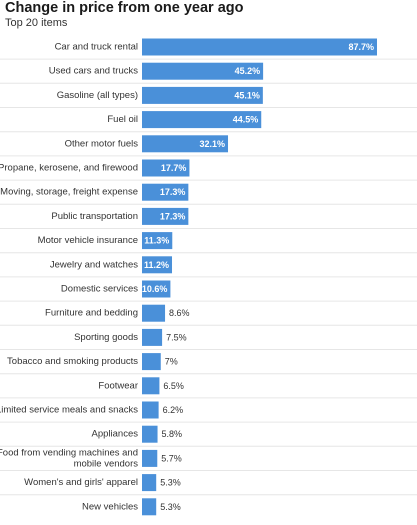 This screenshot has width=417, height=525. Describe the element at coordinates (174, 168) in the screenshot. I see `data-label: 17.7%` at that location.